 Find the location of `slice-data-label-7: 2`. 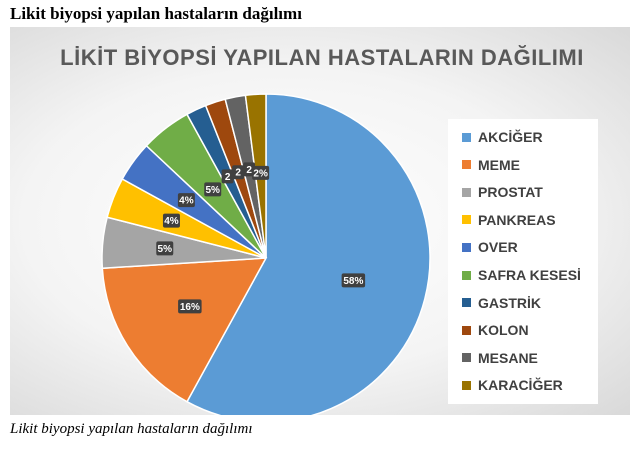

slice-data-label-7: 2 is located at coordinates (227, 176).